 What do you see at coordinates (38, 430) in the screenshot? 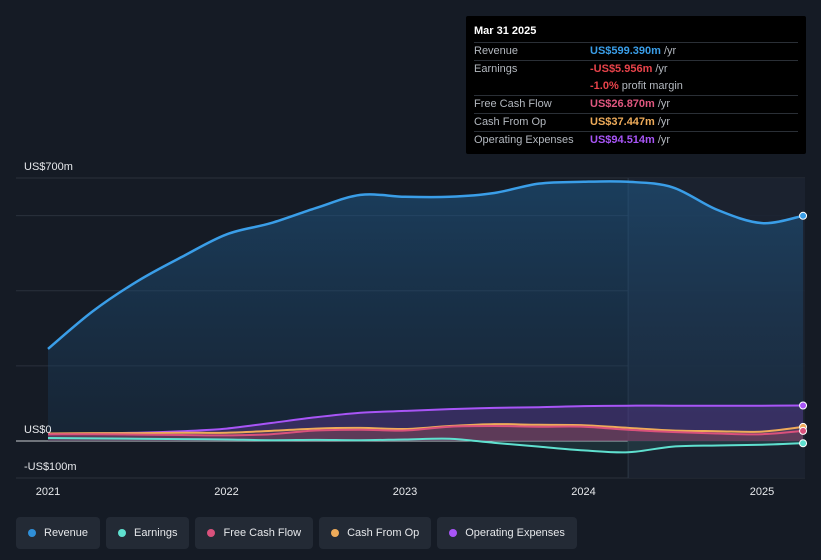
I see `y-axis-label-zero: US$0` at bounding box center [38, 430].